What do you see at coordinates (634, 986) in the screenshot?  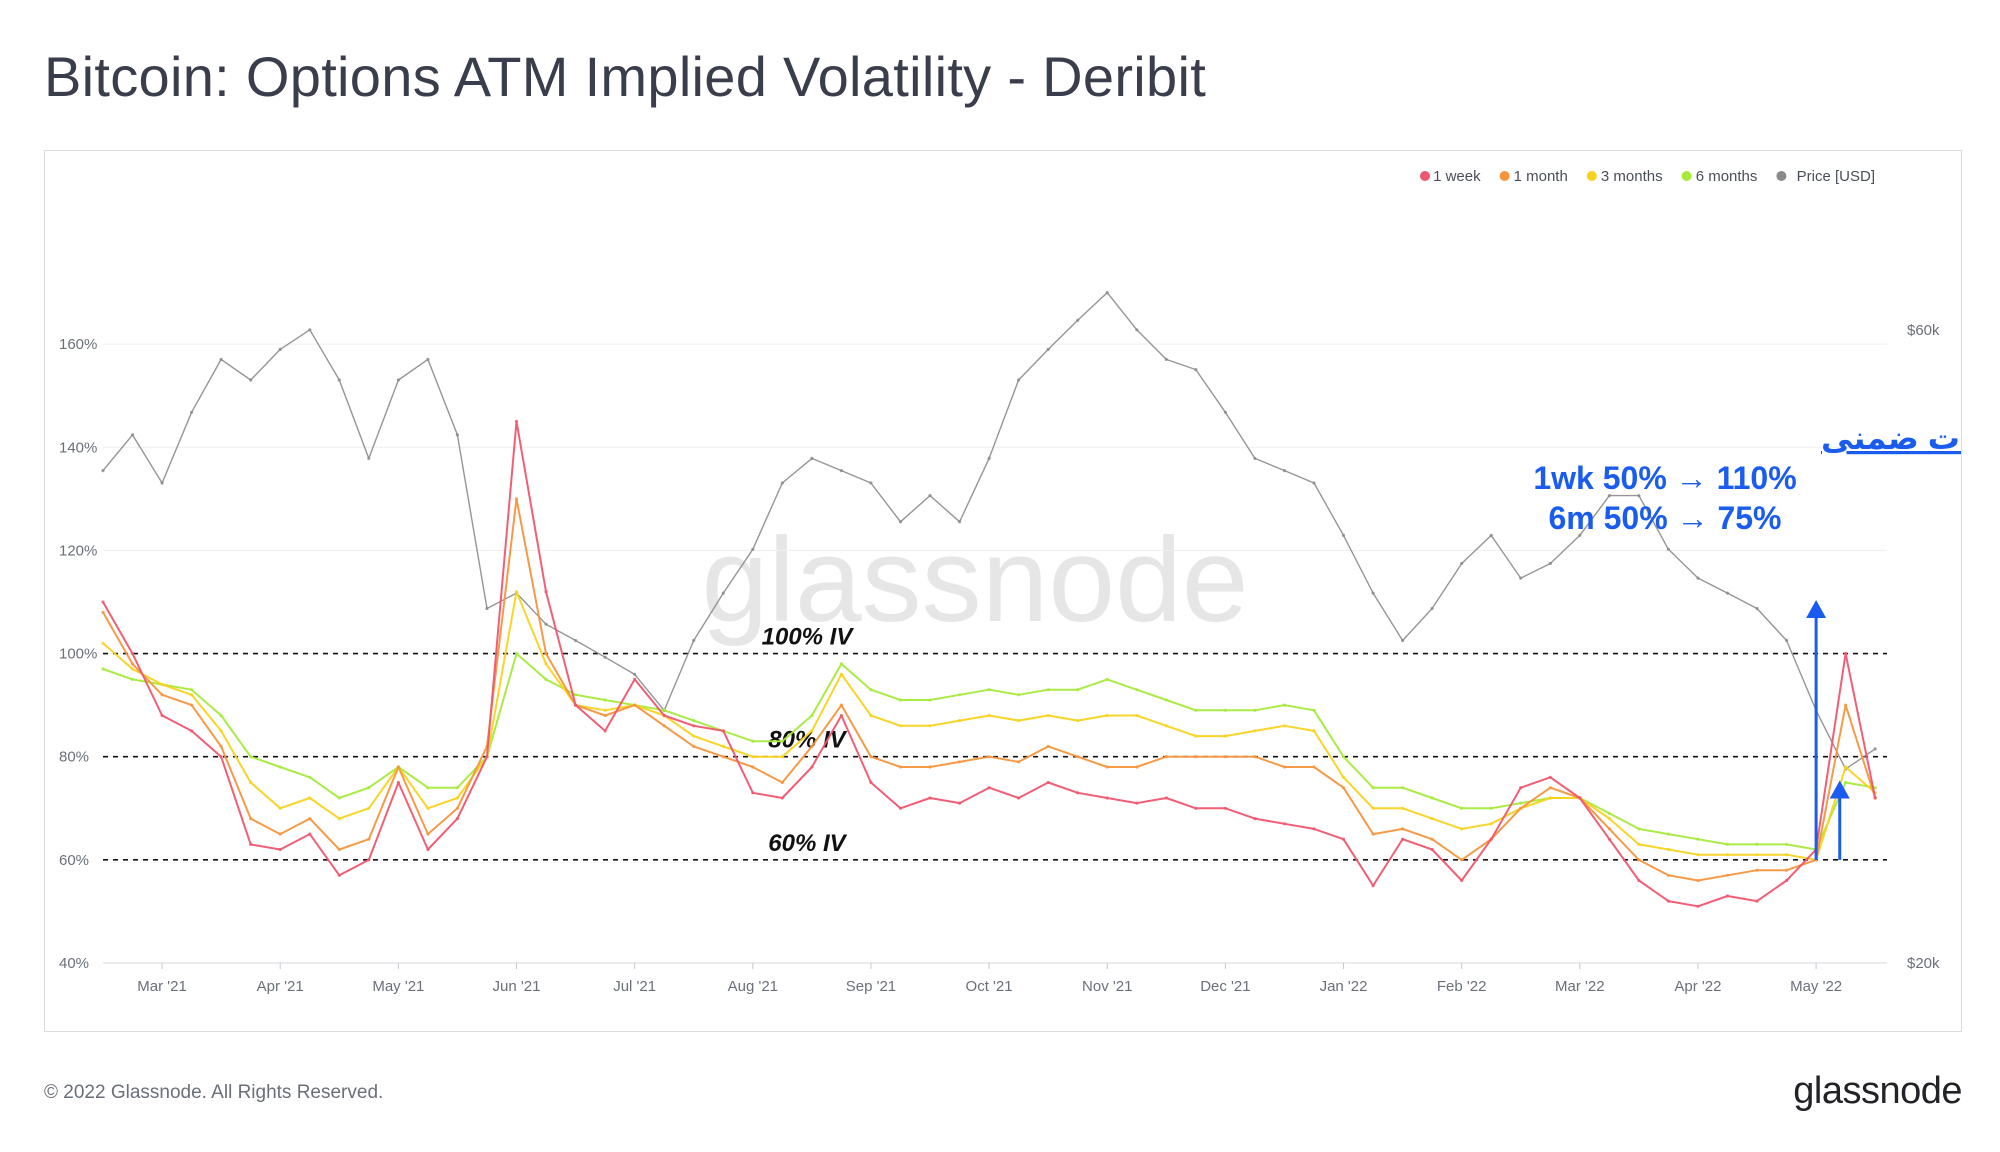 I see `x-tick-label: Jul '21` at bounding box center [634, 986].